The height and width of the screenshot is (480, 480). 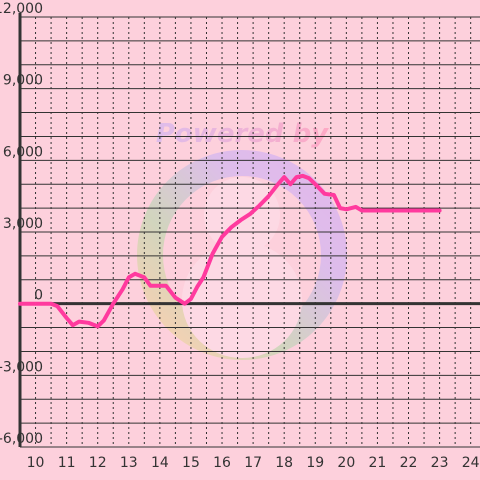 What do you see at coordinates (346, 463) in the screenshot?
I see `x-tick-label: 20` at bounding box center [346, 463].